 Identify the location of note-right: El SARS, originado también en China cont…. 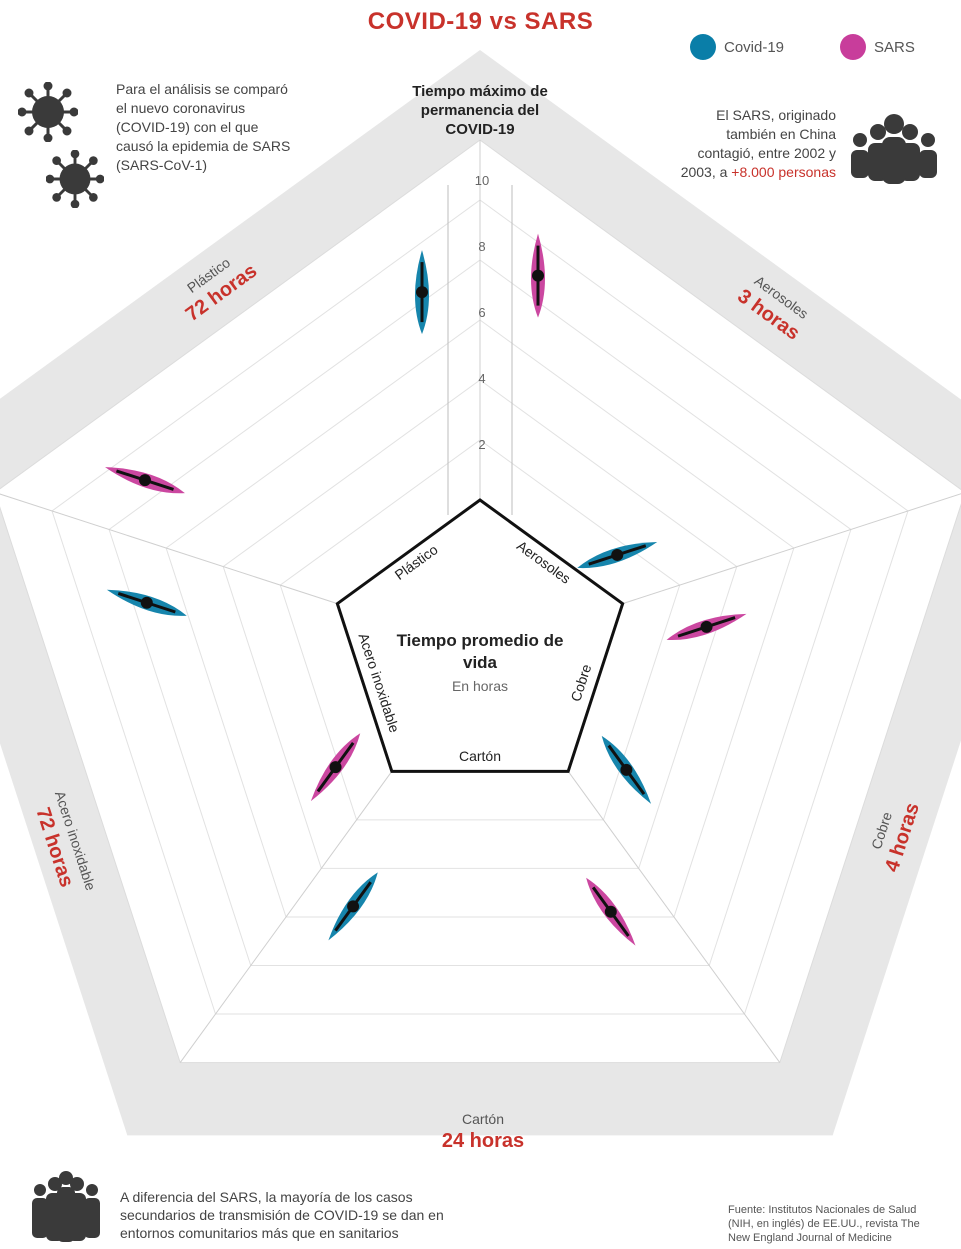
(758, 144).